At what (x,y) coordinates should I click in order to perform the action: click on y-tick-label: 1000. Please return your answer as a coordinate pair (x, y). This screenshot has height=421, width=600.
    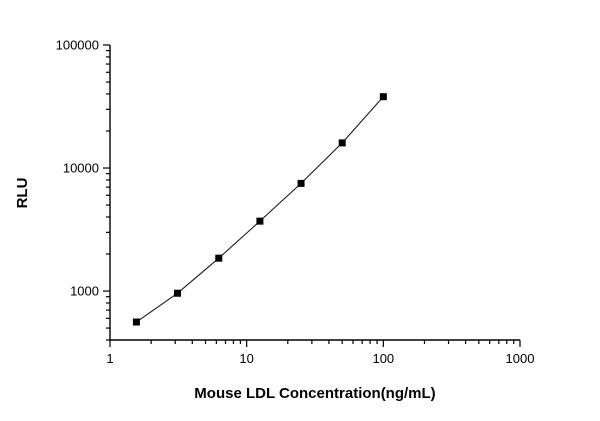
    Looking at the image, I should click on (84, 291).